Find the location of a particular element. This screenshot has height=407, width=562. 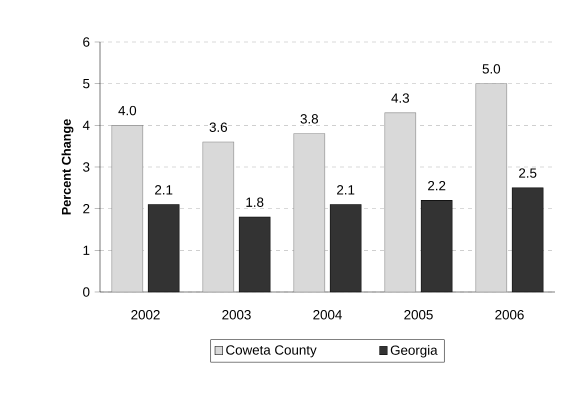

x-tick-label: 2002 is located at coordinates (145, 315).